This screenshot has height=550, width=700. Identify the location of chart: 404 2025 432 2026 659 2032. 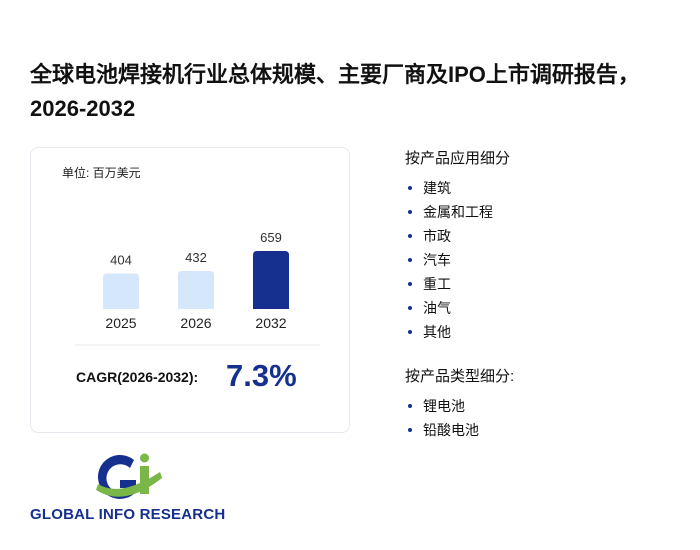
(197, 288).